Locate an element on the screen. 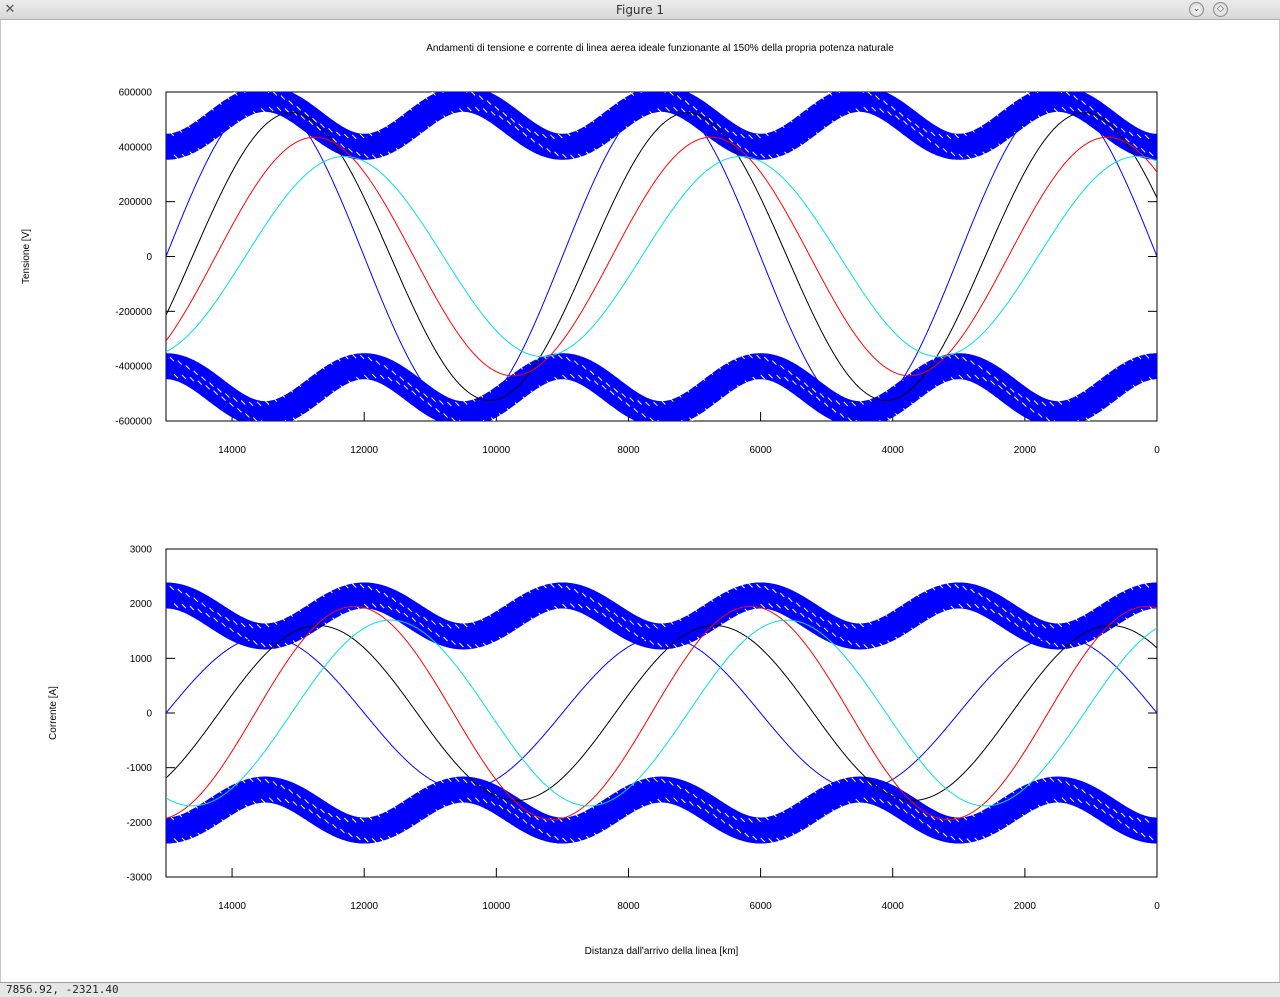 The height and width of the screenshot is (997, 1280). window-titlebar: ✕ Figure 1 ⌄ ◇ is located at coordinates (640, 10).